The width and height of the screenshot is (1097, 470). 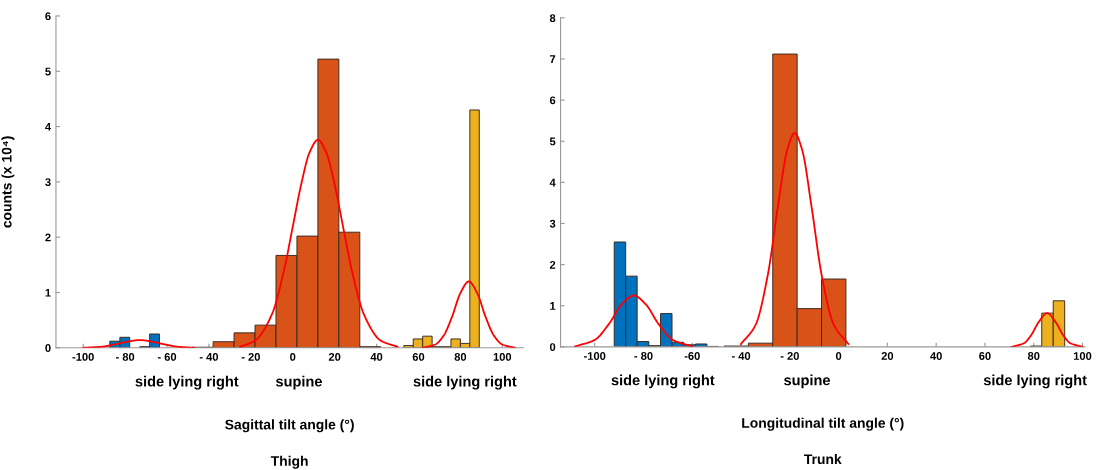 What do you see at coordinates (289, 462) in the screenshot?
I see `text: Thigh` at bounding box center [289, 462].